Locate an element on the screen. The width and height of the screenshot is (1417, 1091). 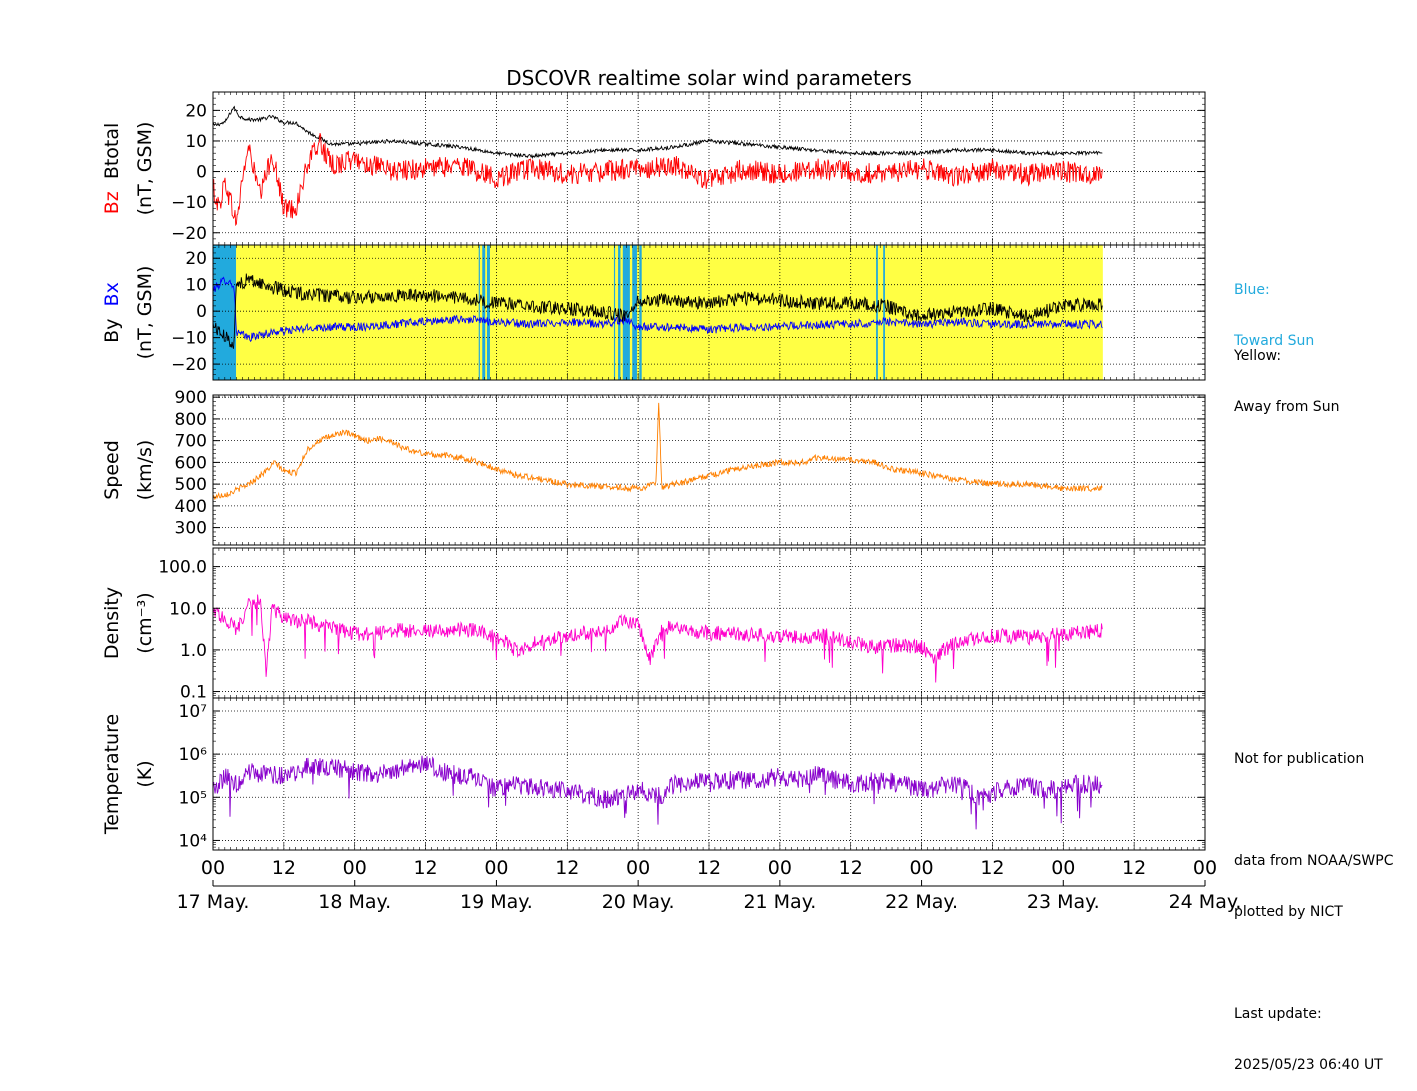
date-label: 20 May. is located at coordinates (638, 902).